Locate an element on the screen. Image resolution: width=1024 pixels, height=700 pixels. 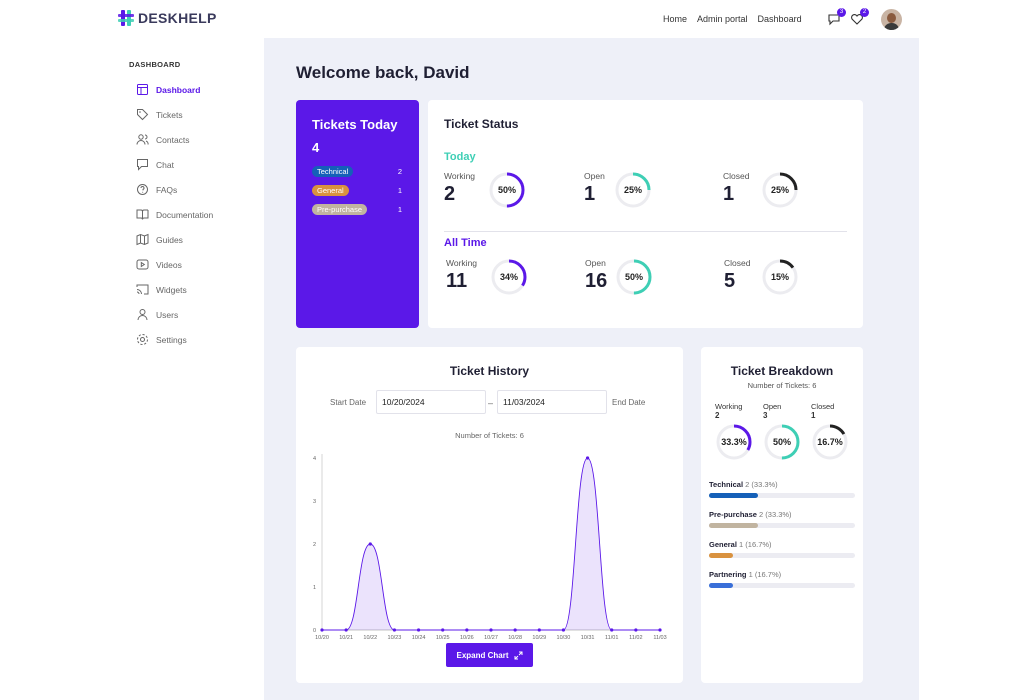
start-date-input: 10/20/2024 is located at coordinates (431, 402).